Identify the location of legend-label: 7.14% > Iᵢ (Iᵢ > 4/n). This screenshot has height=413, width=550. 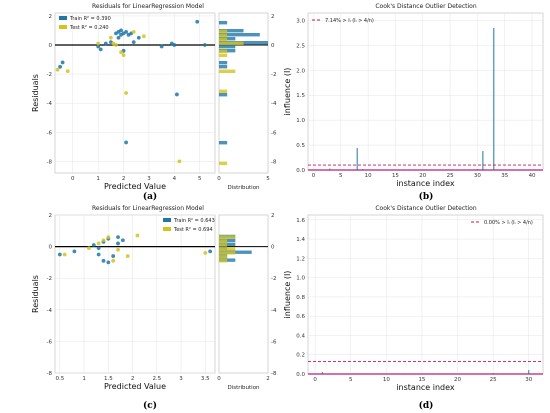
(349, 21).